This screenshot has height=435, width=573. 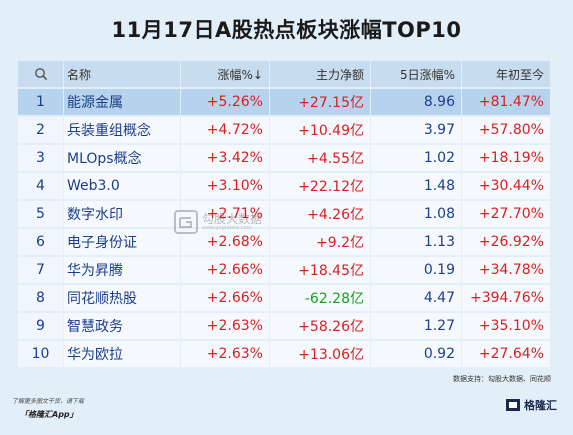 What do you see at coordinates (320, 270) in the screenshot?
I see `net-cell: +18.45亿` at bounding box center [320, 270].